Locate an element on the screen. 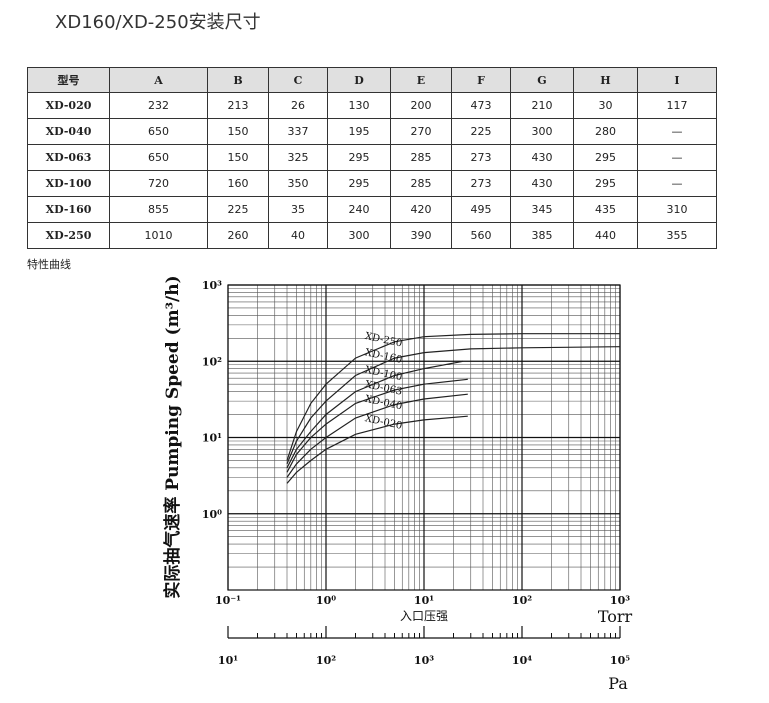  table-cell: 270 is located at coordinates (421, 131).